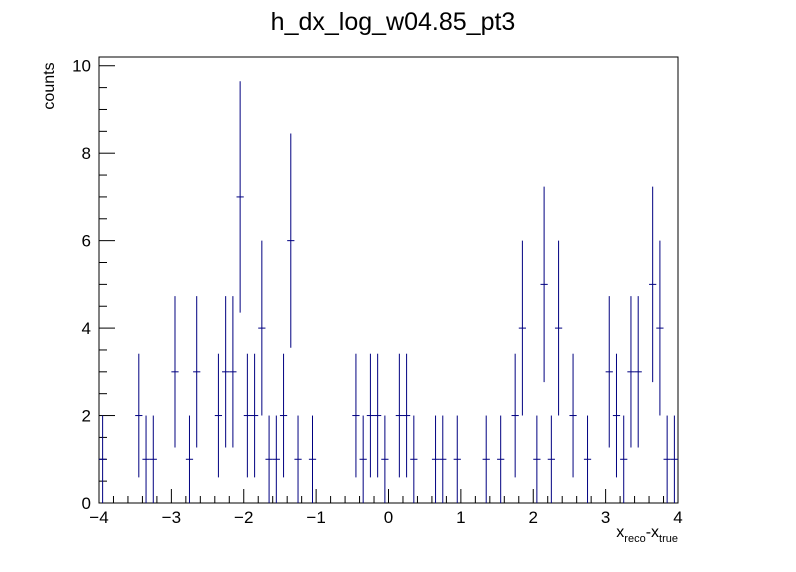  I want to click on y-tick-label: 4, so click(86, 328).